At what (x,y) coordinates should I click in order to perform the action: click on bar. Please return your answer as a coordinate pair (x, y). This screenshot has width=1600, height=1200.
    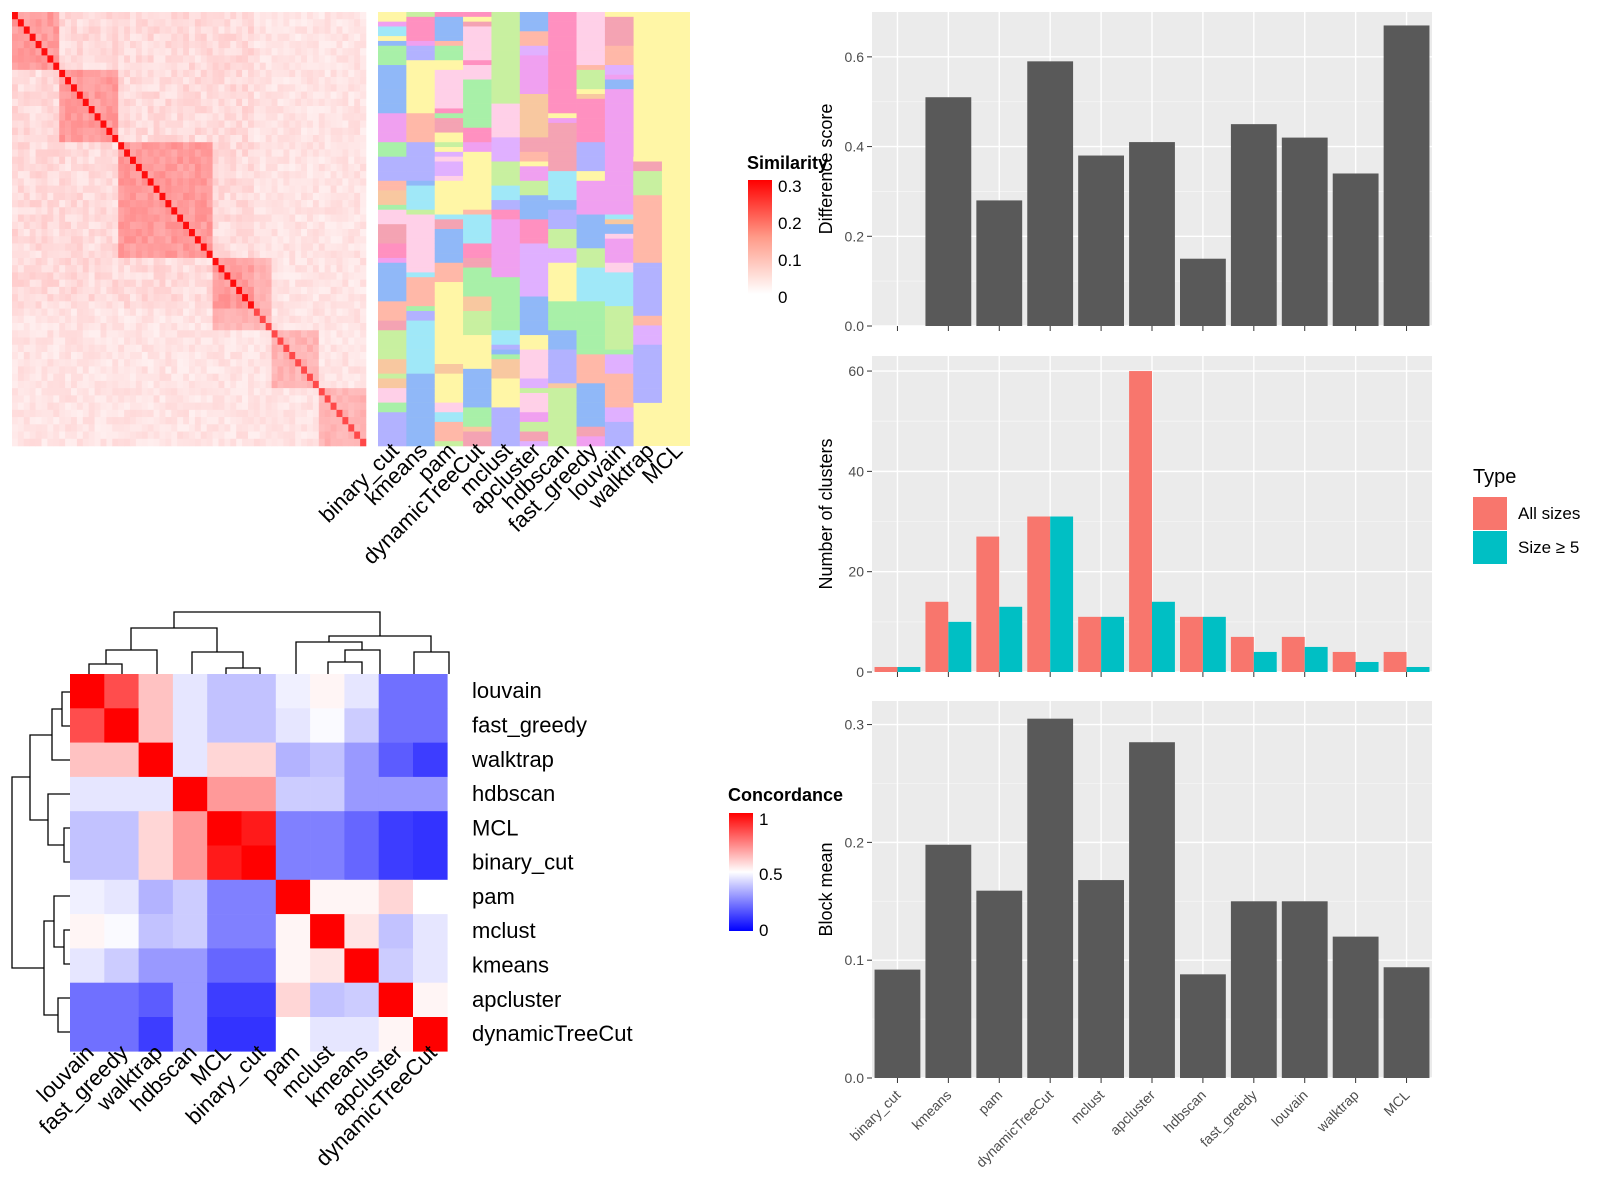
    Looking at the image, I should click on (1355, 249).